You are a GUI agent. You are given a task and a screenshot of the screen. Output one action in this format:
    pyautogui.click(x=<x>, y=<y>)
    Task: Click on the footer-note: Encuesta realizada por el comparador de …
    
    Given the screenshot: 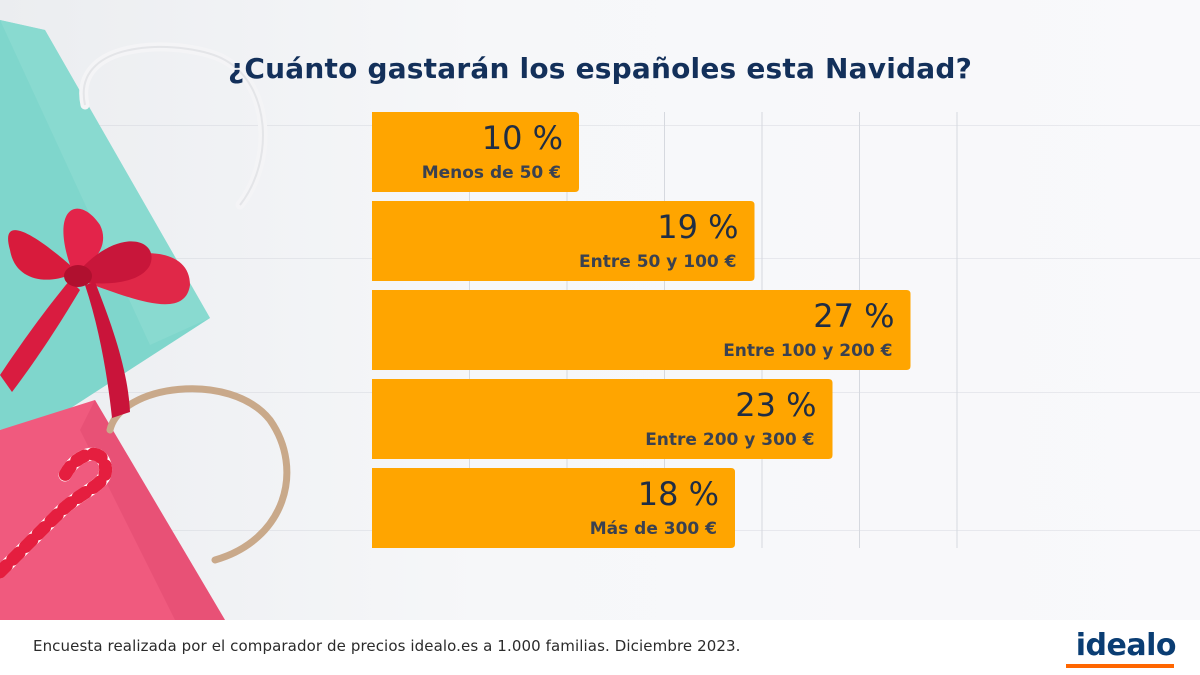 What is the action you would take?
    pyautogui.click(x=387, y=646)
    